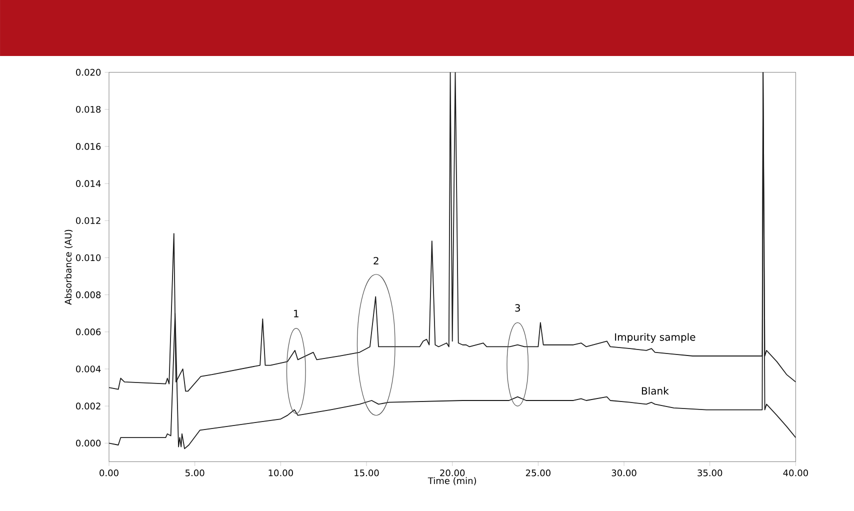  I want to click on series-label: Blank, so click(655, 390).